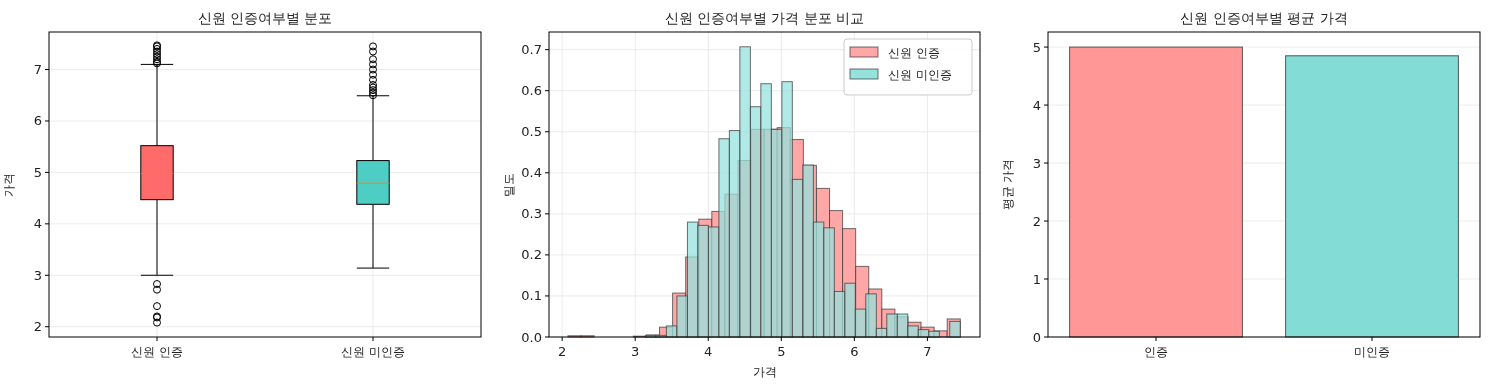  What do you see at coordinates (9, 184) in the screenshot?
I see `y-axis-title: 가격` at bounding box center [9, 184].